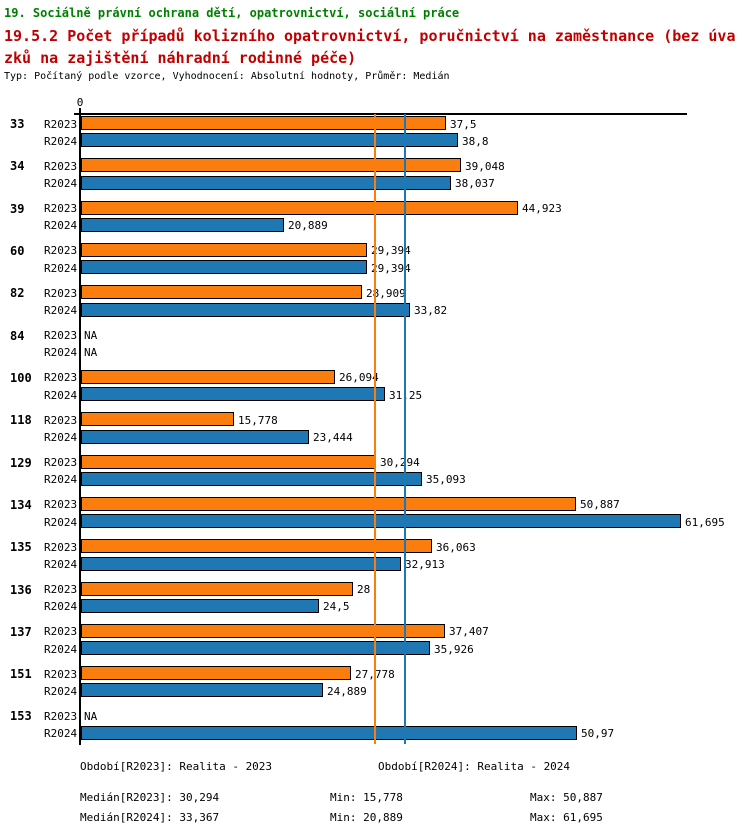  I want to click on y-axis-line, so click(80, 426).